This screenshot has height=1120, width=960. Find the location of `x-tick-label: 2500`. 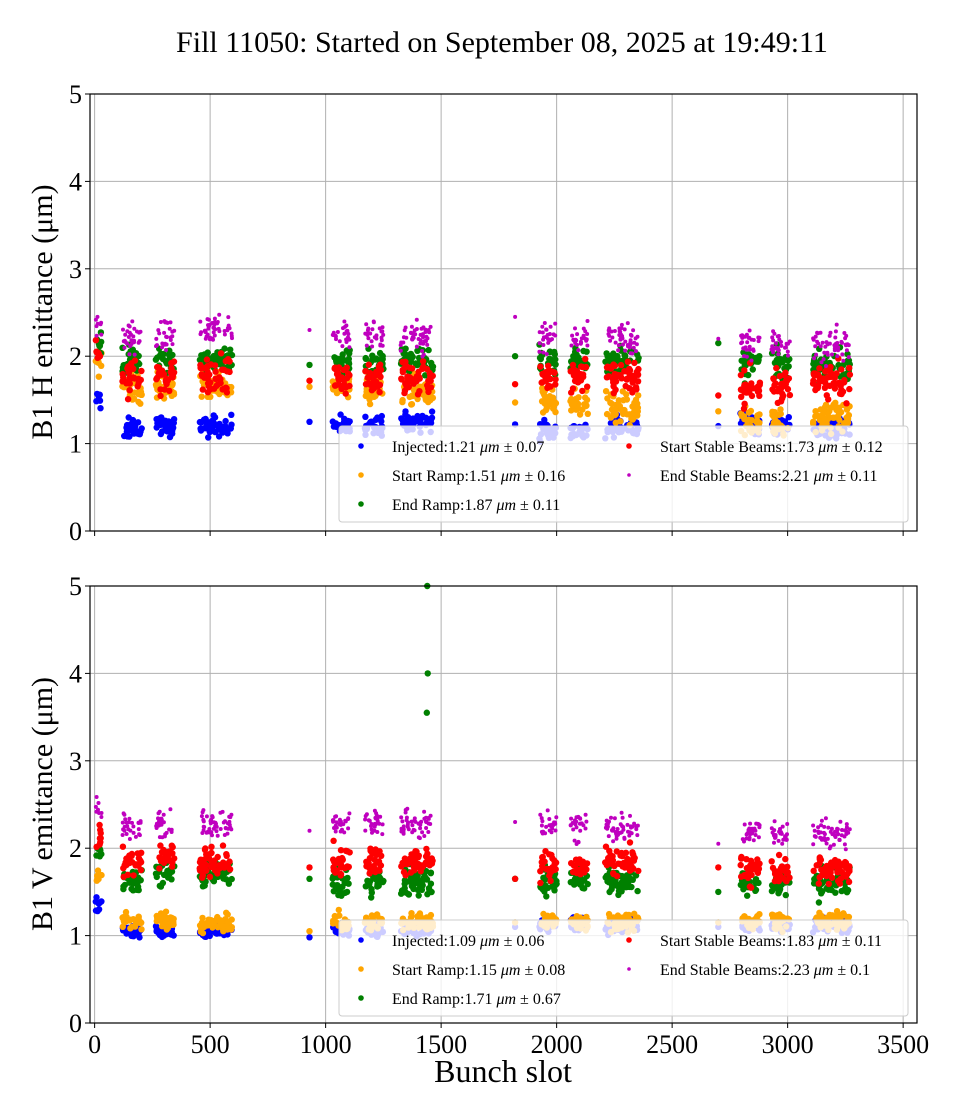

x-tick-label: 2500 is located at coordinates (672, 1044).